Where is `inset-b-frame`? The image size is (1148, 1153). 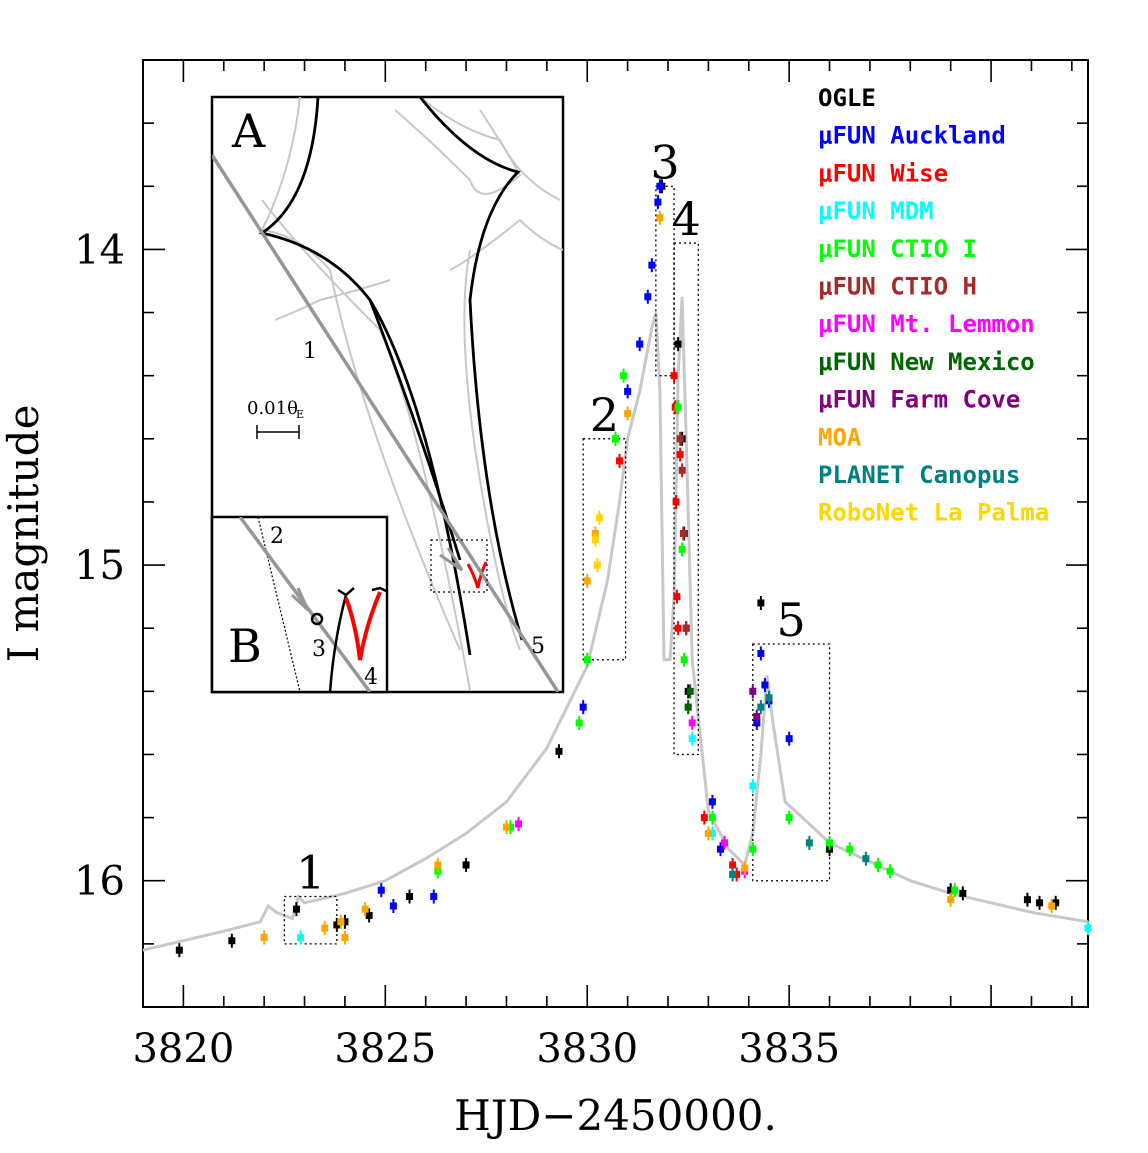 inset-b-frame is located at coordinates (299, 604).